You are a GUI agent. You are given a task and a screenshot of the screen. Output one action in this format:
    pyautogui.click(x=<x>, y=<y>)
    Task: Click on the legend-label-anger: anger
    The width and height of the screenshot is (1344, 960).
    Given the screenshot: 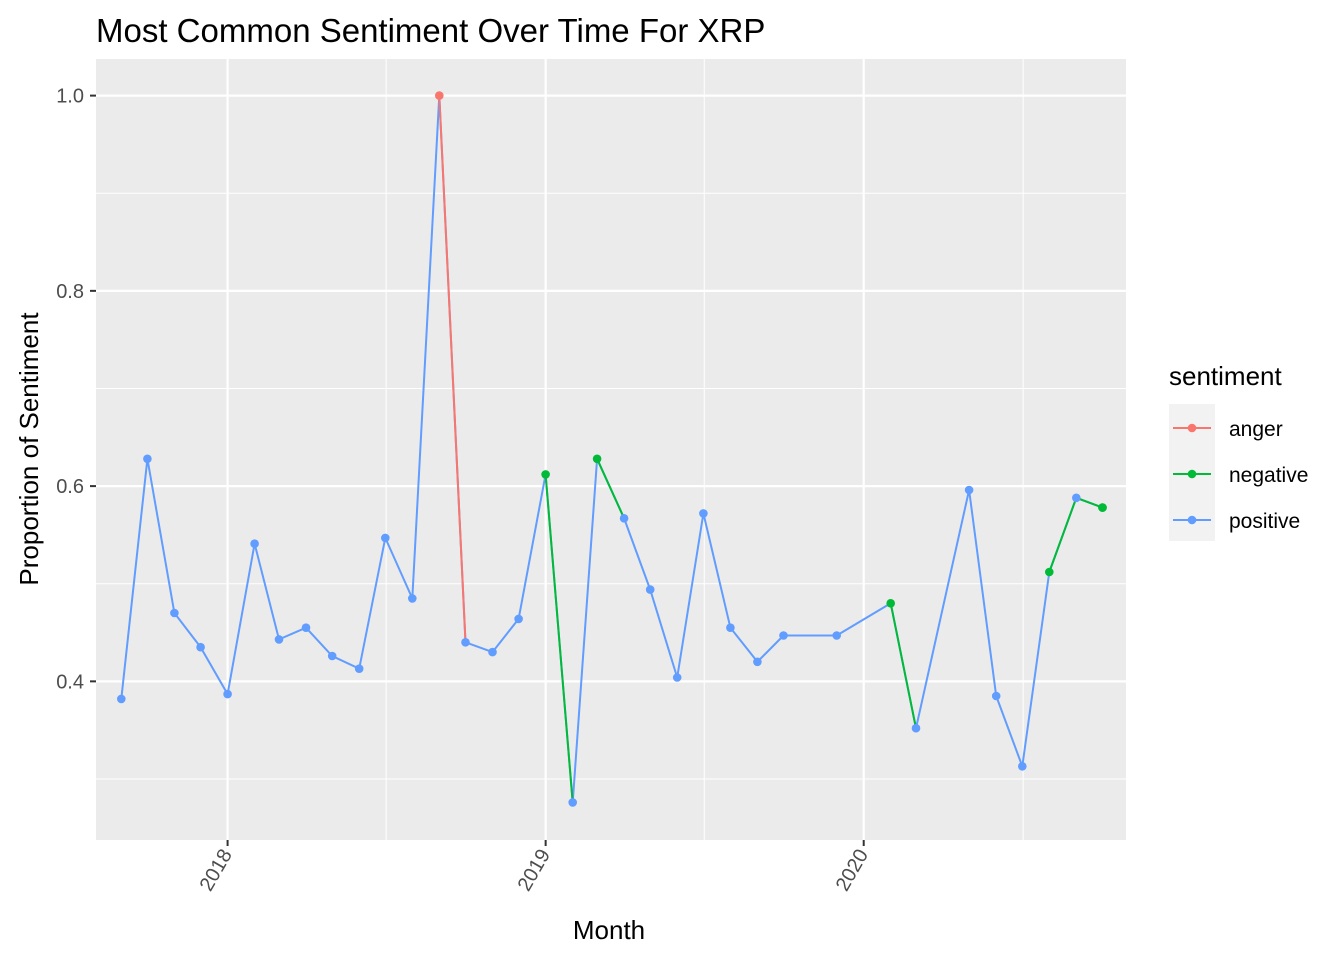 What is the action you would take?
    pyautogui.click(x=1256, y=429)
    